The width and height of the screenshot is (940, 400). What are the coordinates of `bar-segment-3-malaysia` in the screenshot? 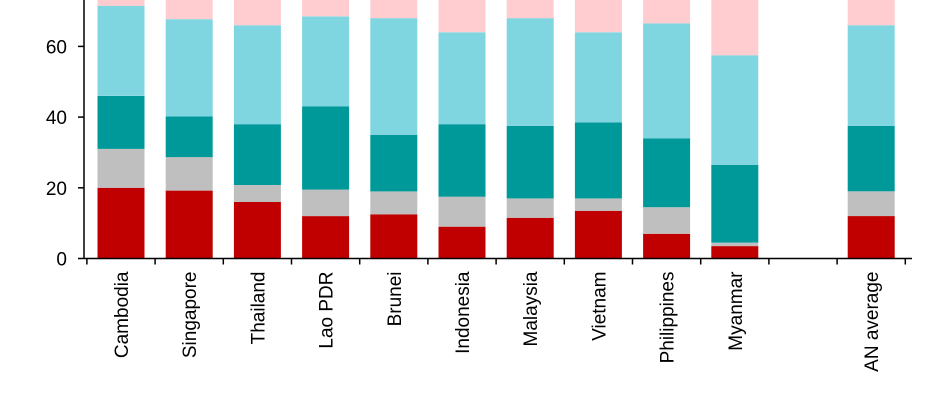 It's located at (530, 162).